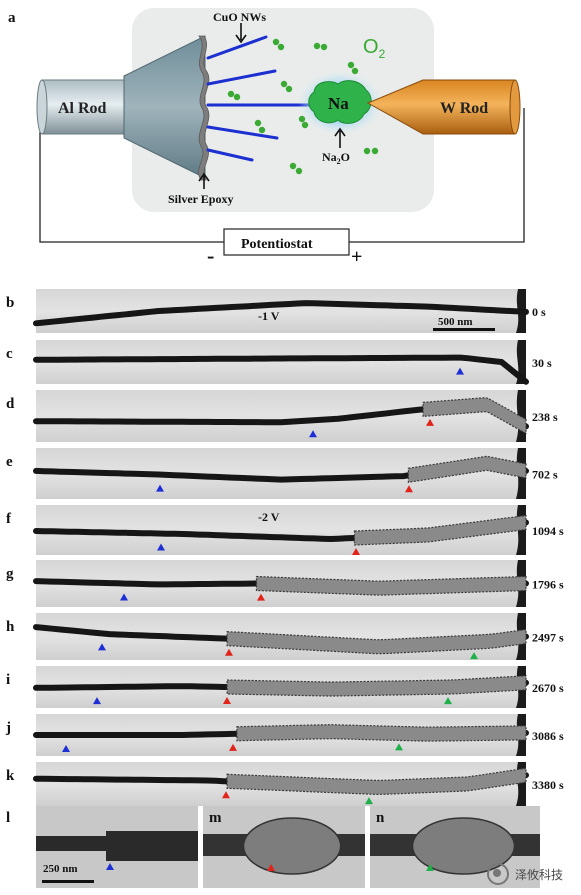  What do you see at coordinates (204, 180) in the screenshot?
I see `epoxy-arrow` at bounding box center [204, 180].